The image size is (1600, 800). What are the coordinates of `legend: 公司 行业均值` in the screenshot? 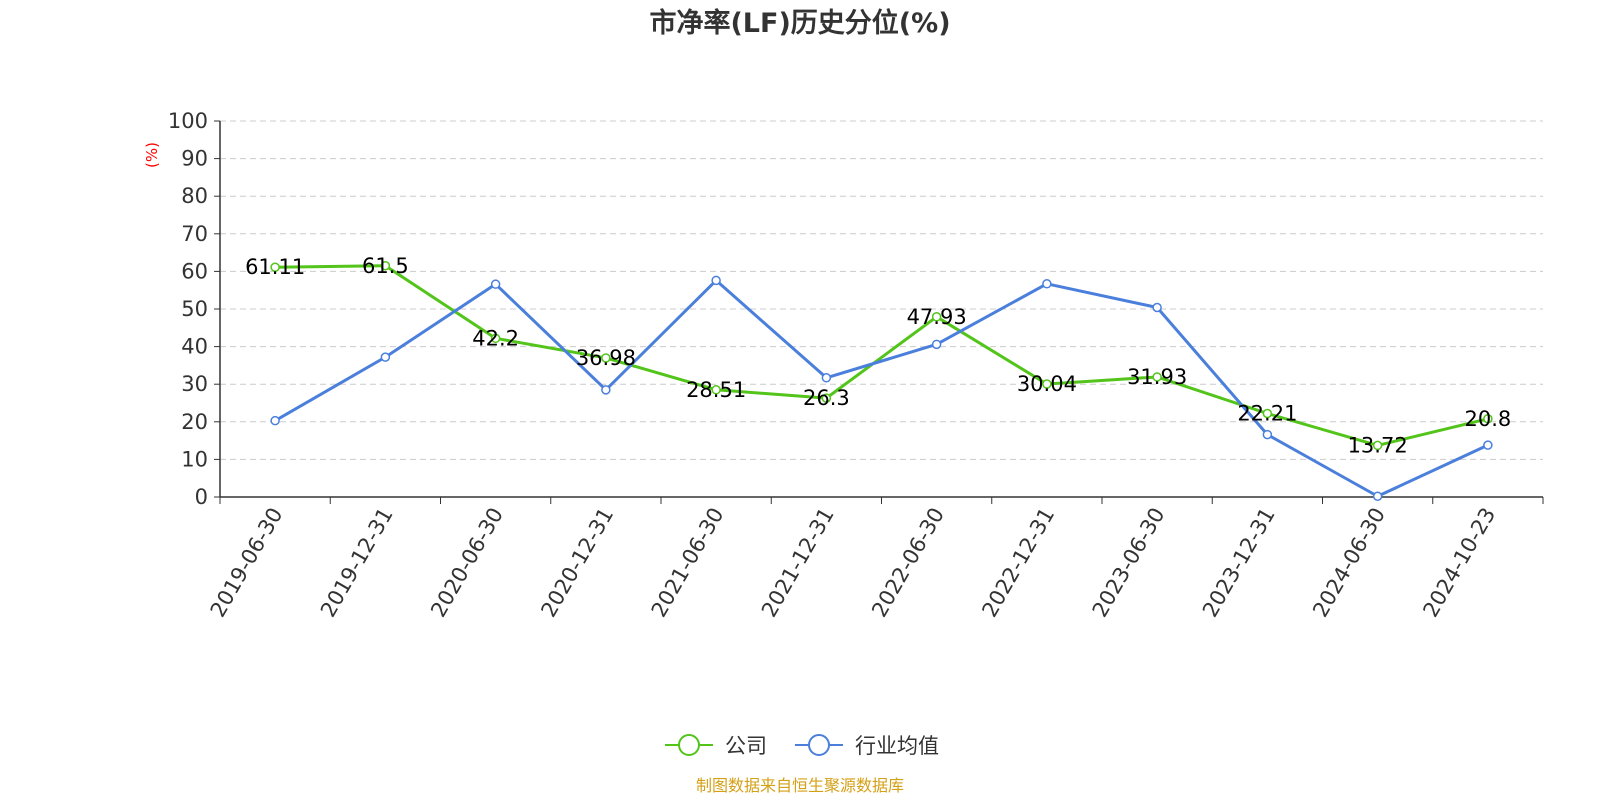 It's located at (802, 746).